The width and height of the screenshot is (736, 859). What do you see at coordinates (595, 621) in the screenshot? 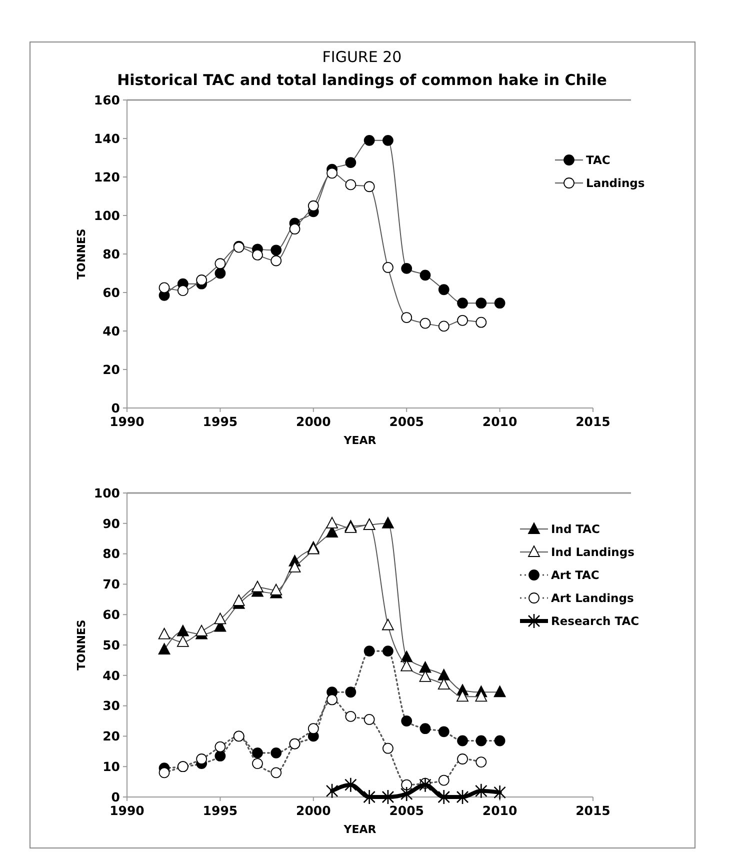
I see `legend-label: Research TAC` at bounding box center [595, 621].